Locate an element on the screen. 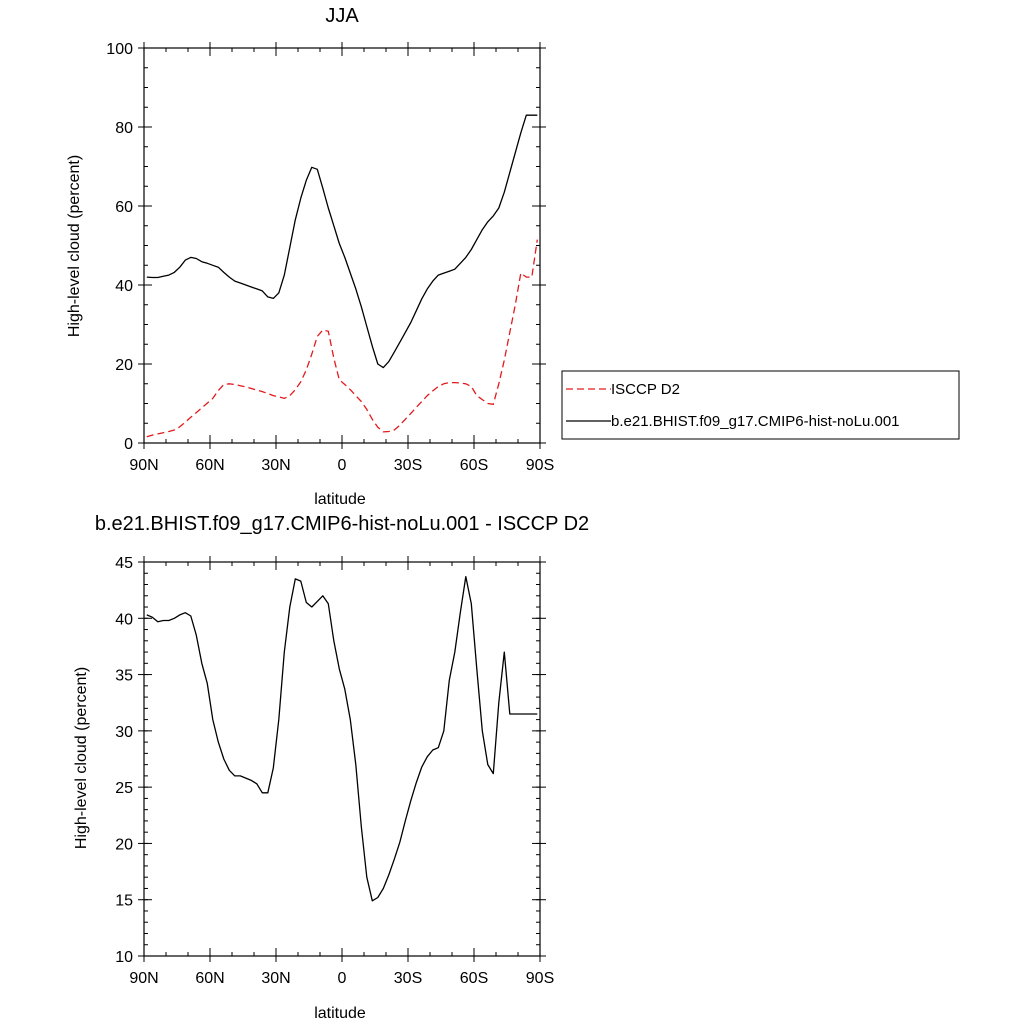 Image resolution: width=1024 pixels, height=1024 pixels. y-tick-label: 10 is located at coordinates (124, 957).